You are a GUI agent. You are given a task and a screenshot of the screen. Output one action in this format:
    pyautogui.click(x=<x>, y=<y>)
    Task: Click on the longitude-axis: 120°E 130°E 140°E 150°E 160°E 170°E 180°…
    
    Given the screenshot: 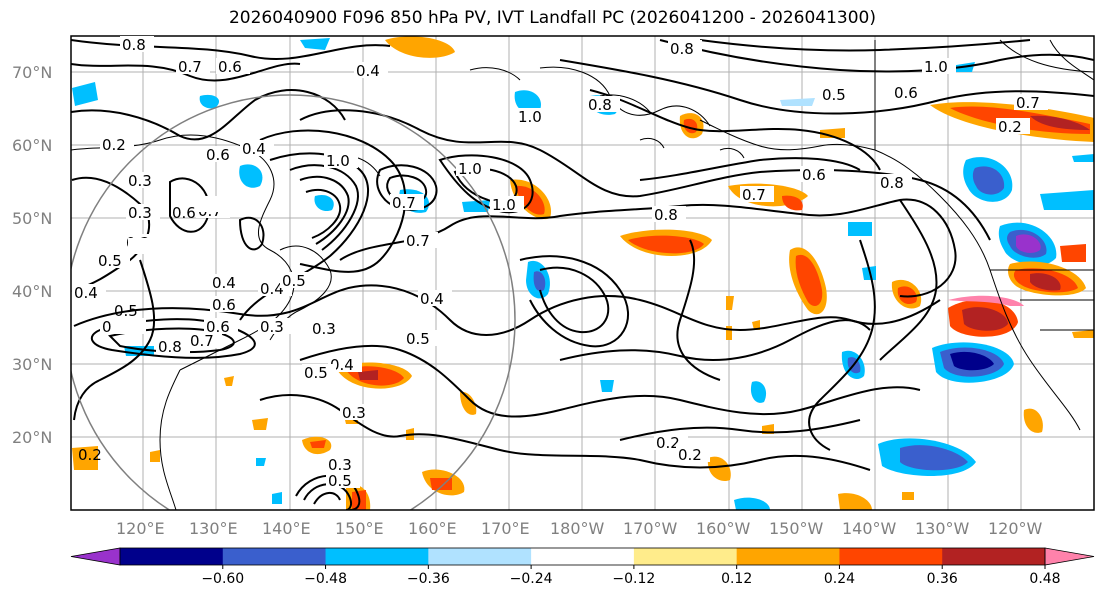 What is the action you would take?
    pyautogui.click(x=579, y=528)
    